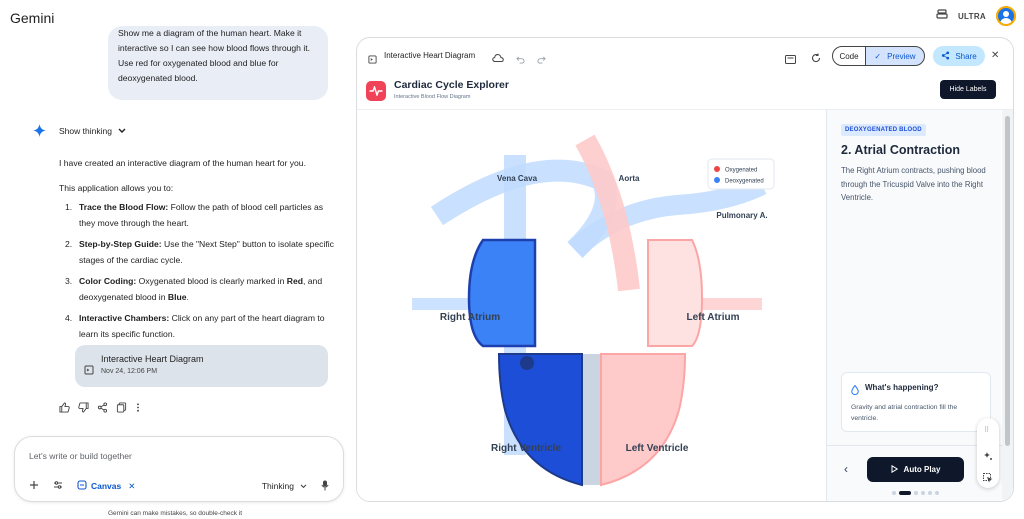  Describe the element at coordinates (1006, 16) in the screenshot. I see `avatar` at that location.